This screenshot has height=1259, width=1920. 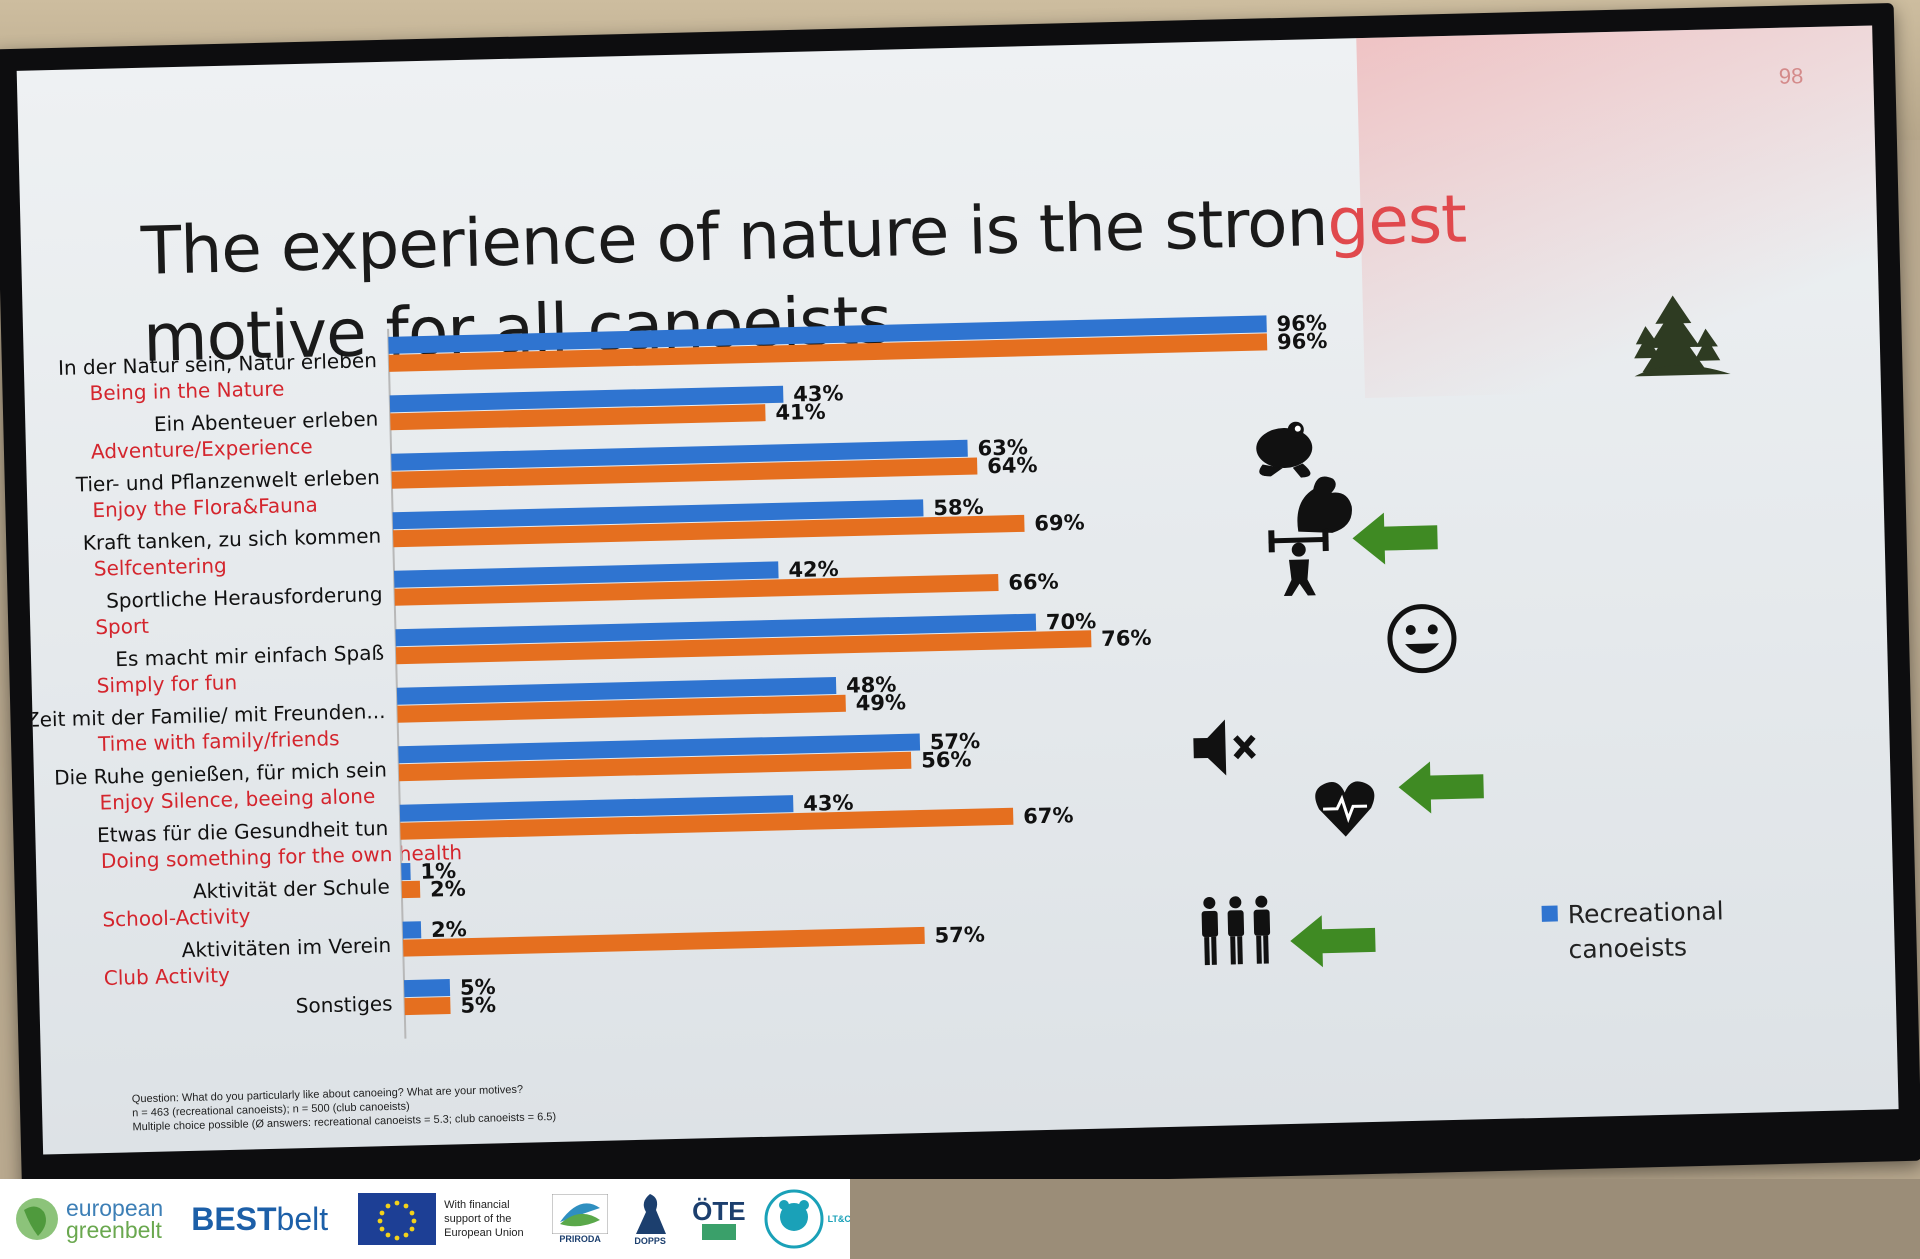 What do you see at coordinates (718, 1232) in the screenshot?
I see `ote-emblem-icon` at bounding box center [718, 1232].